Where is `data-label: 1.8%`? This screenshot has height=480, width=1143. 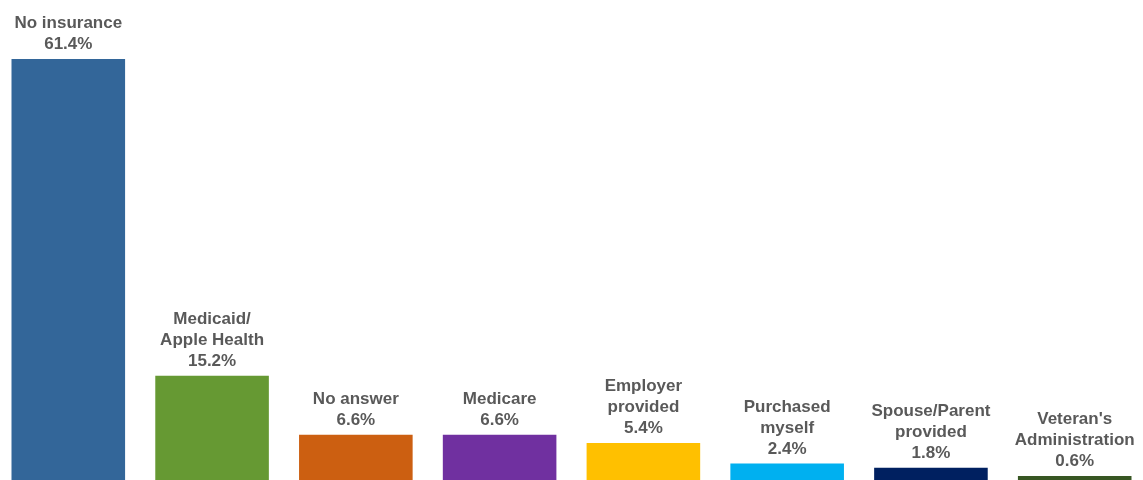
data-label: 1.8% is located at coordinates (931, 452).